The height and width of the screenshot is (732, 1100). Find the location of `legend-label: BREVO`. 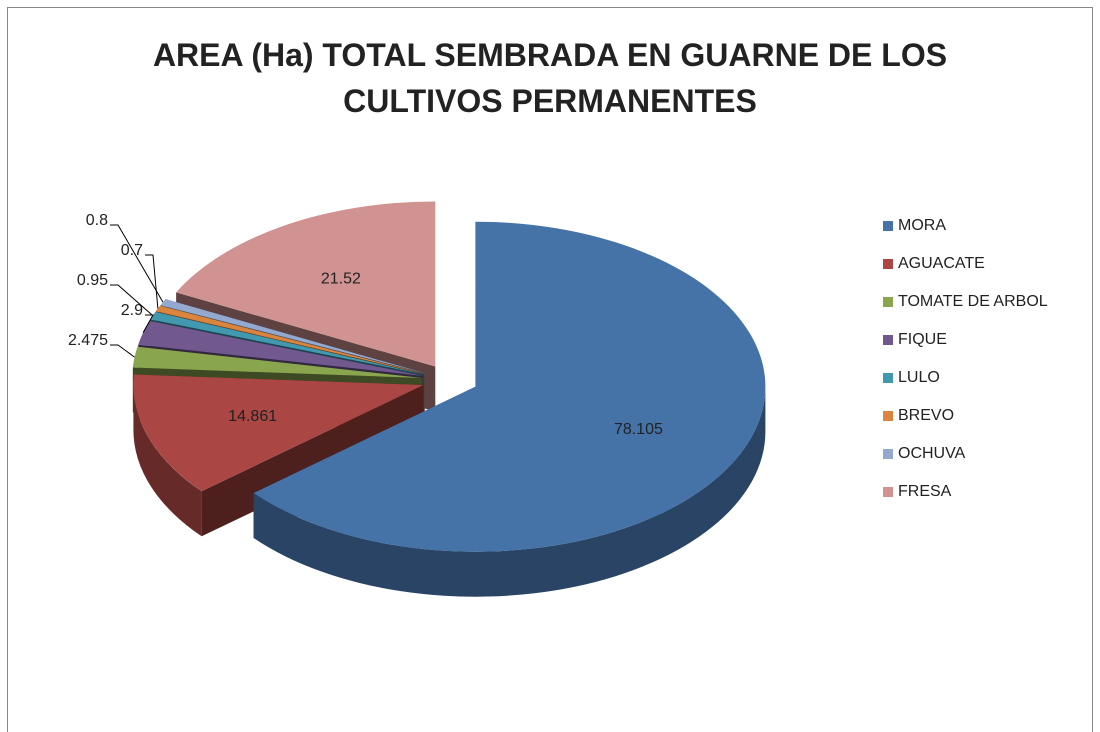

legend-label: BREVO is located at coordinates (926, 415).